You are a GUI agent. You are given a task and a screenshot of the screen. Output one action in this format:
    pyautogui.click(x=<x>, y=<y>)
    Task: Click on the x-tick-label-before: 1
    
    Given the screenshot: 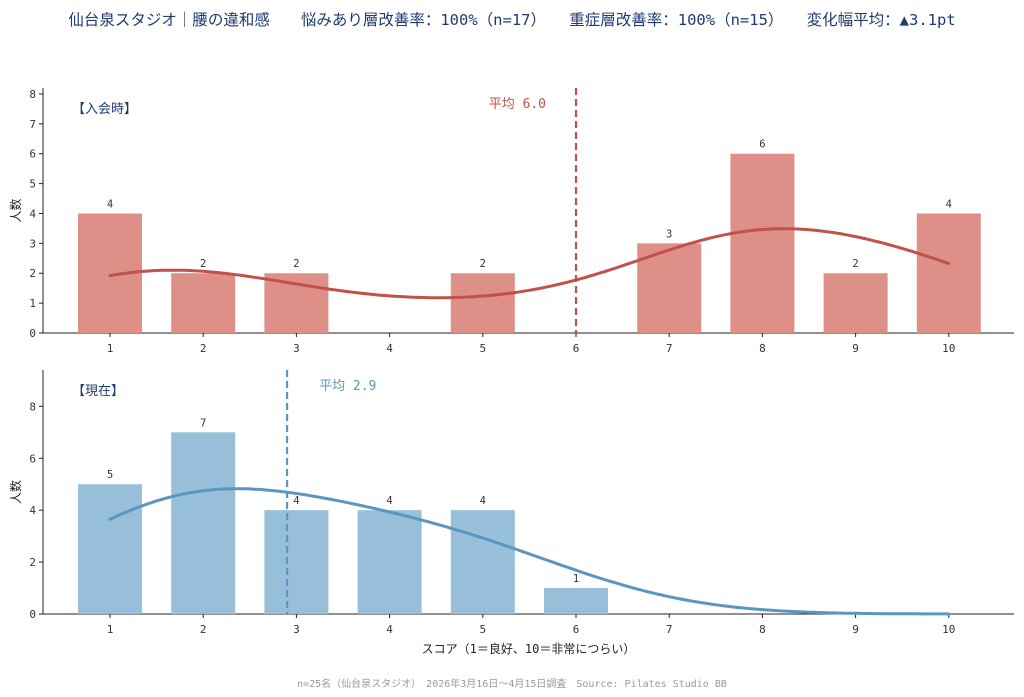 What is the action you would take?
    pyautogui.click(x=110, y=348)
    